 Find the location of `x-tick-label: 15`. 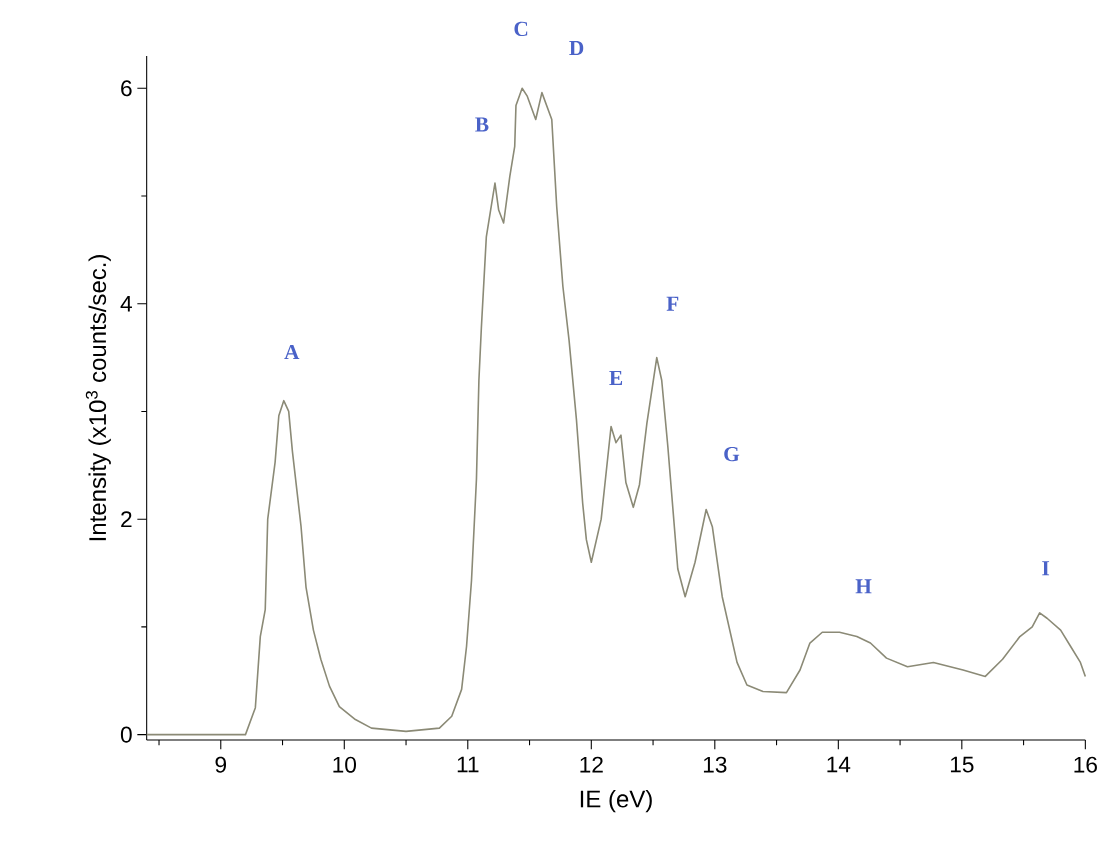

x-tick-label: 15 is located at coordinates (962, 764).